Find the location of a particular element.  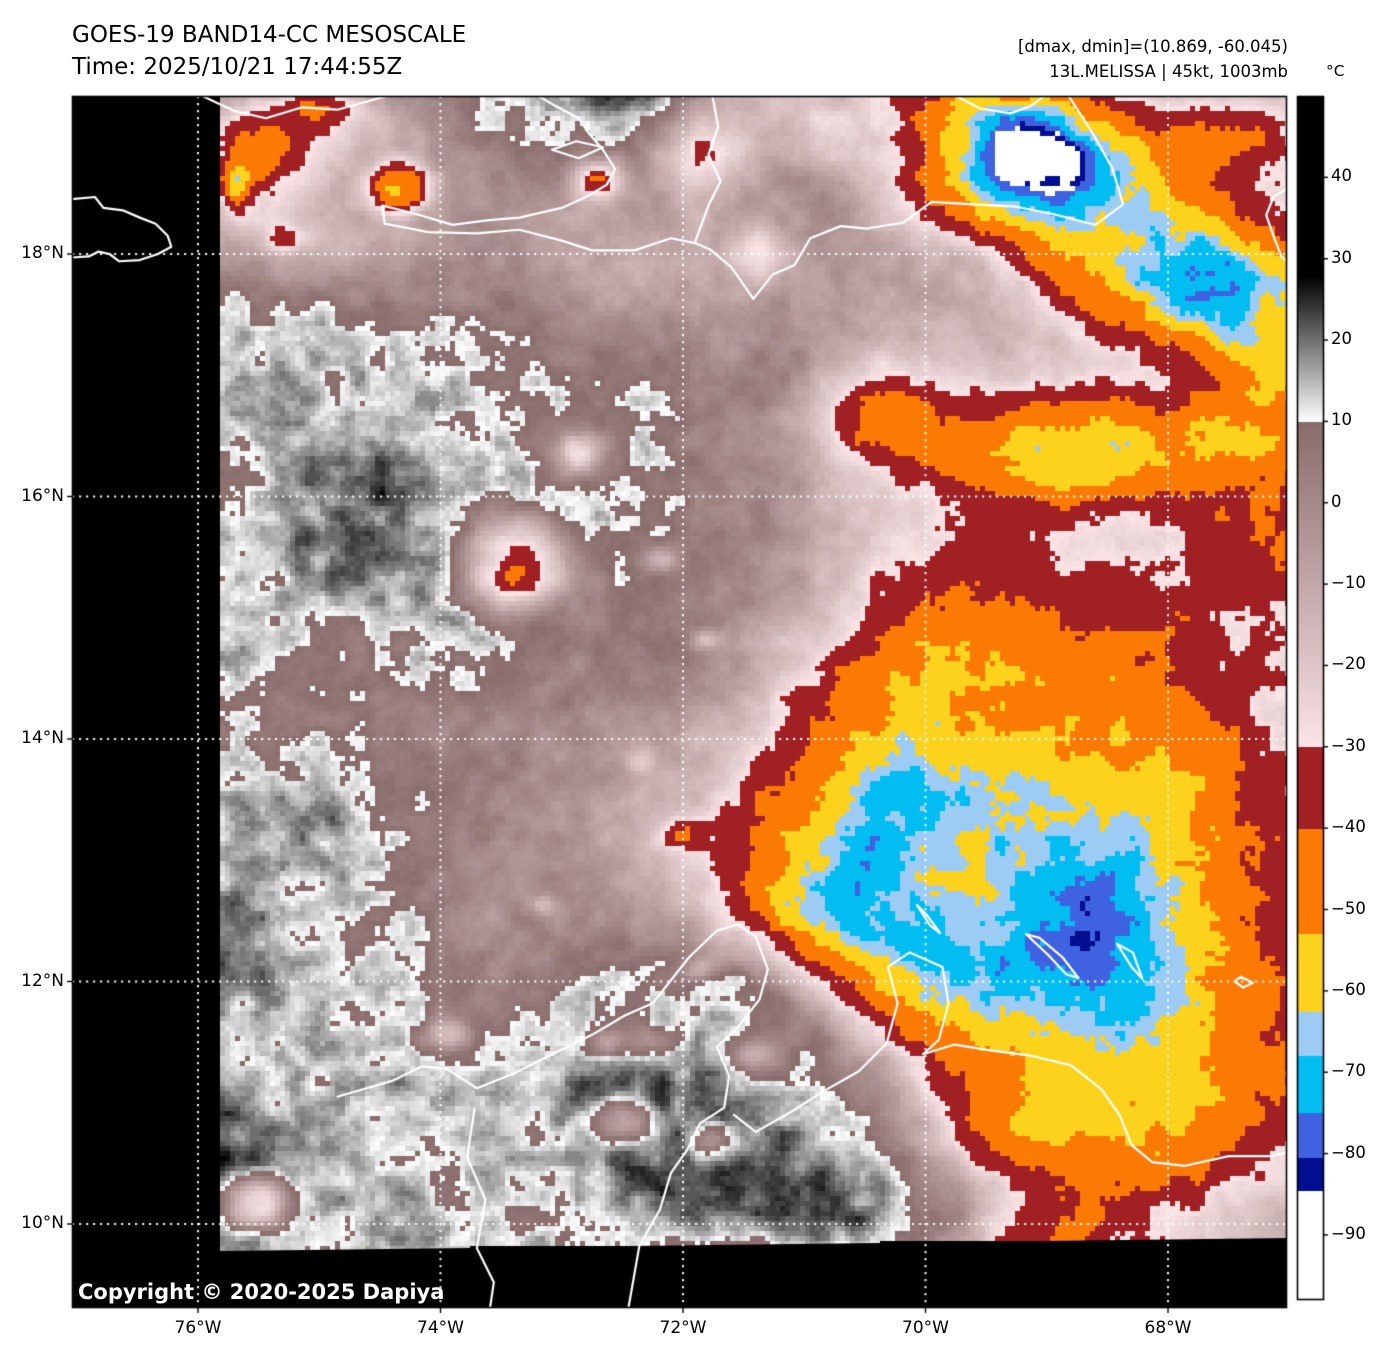

colorbar-unit-label: °C is located at coordinates (1335, 71).